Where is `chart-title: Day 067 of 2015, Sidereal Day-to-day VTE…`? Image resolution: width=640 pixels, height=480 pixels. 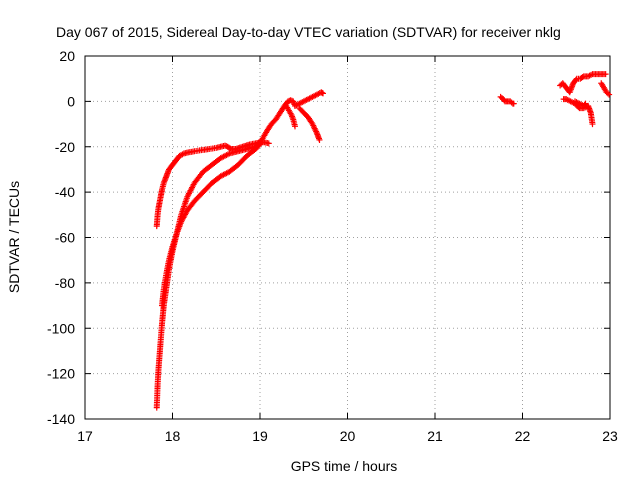 chart-title: Day 067 of 2015, Sidereal Day-to-day VTE… is located at coordinates (308, 32).